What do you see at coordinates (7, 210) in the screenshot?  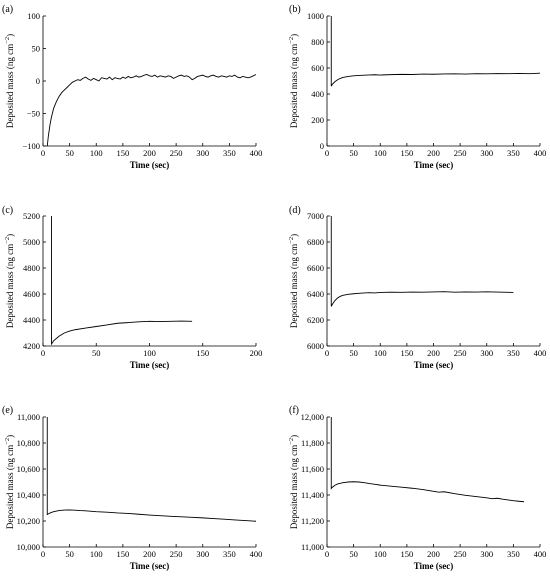 I see `panel-label: (c)` at bounding box center [7, 210].